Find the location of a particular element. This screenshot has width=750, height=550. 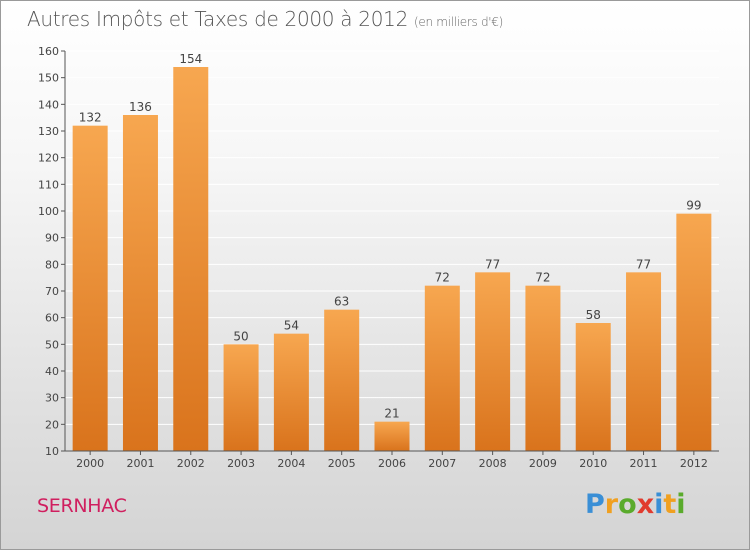

y-tick-label: 160 is located at coordinates (48, 51).